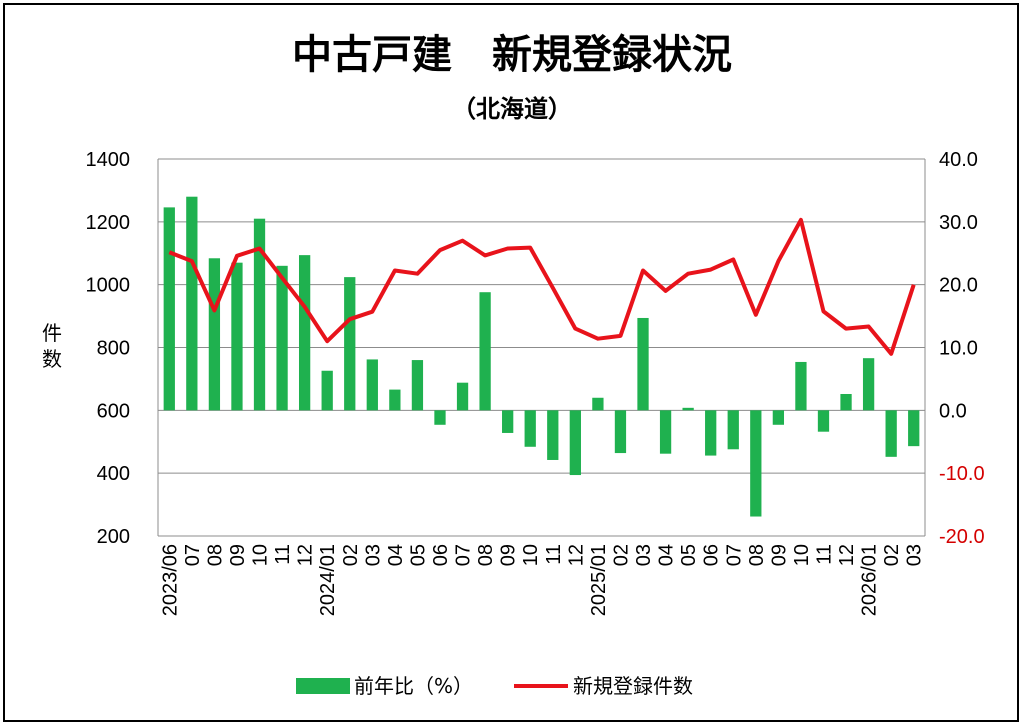 This screenshot has height=727, width=1024. What do you see at coordinates (870, 580) in the screenshot?
I see `x-tick-label: 2026/01` at bounding box center [870, 580].